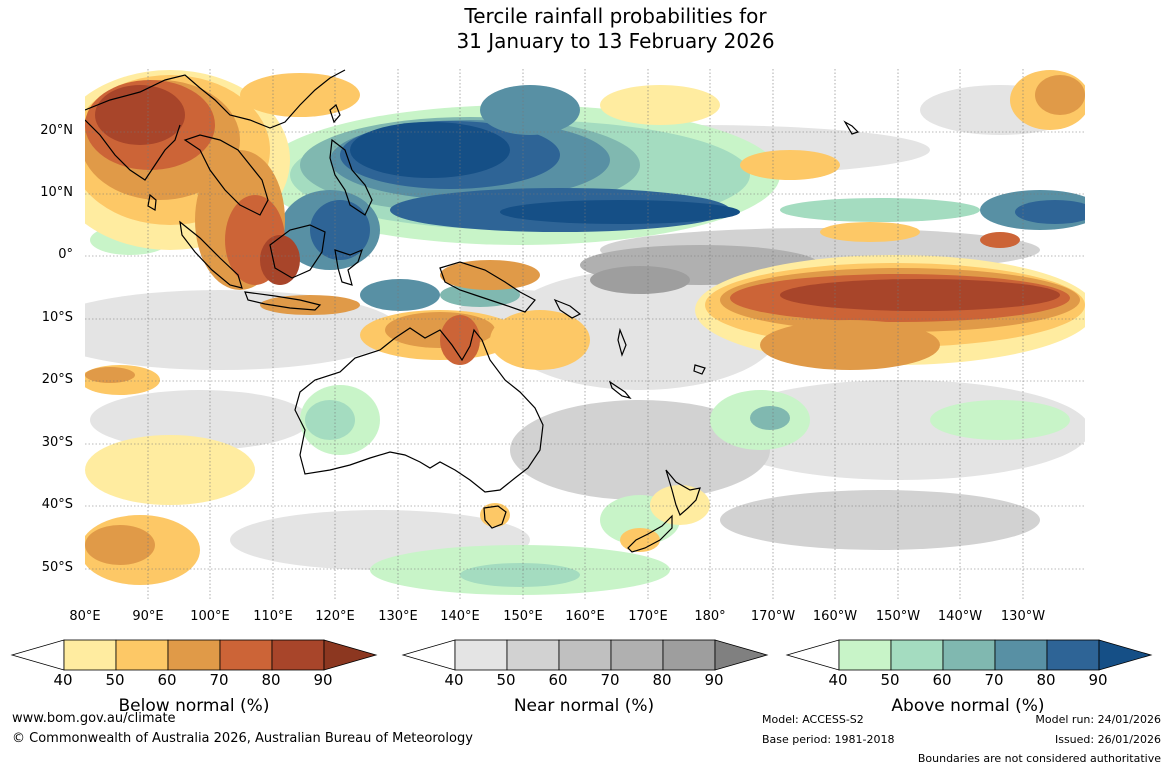 The height and width of the screenshot is (770, 1173). I want to click on tasmania-coastline, so click(495, 517).